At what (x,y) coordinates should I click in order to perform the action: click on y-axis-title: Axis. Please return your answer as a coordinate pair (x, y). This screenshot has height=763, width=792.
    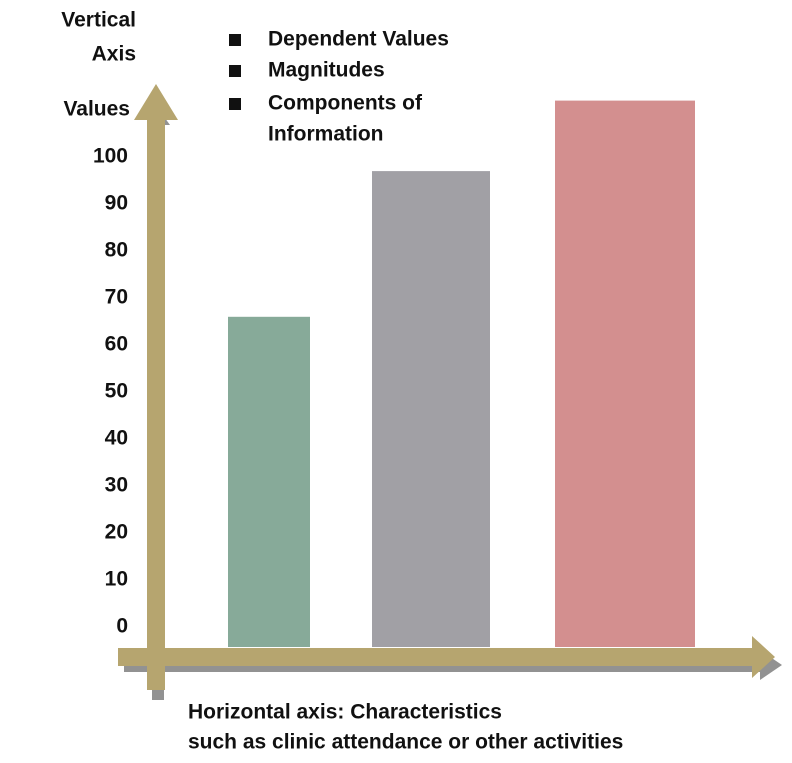
    Looking at the image, I should click on (114, 54).